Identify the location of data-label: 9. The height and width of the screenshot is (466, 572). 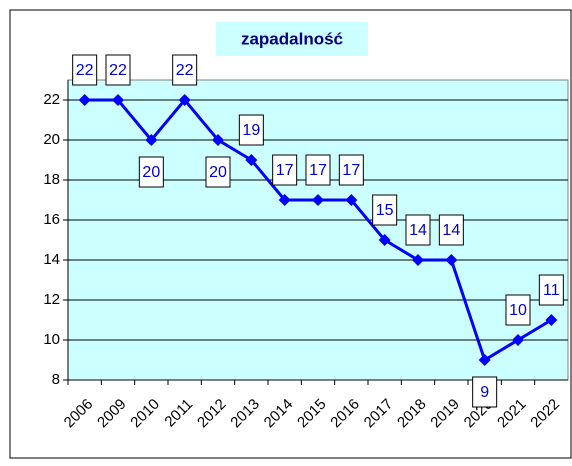
(484, 392).